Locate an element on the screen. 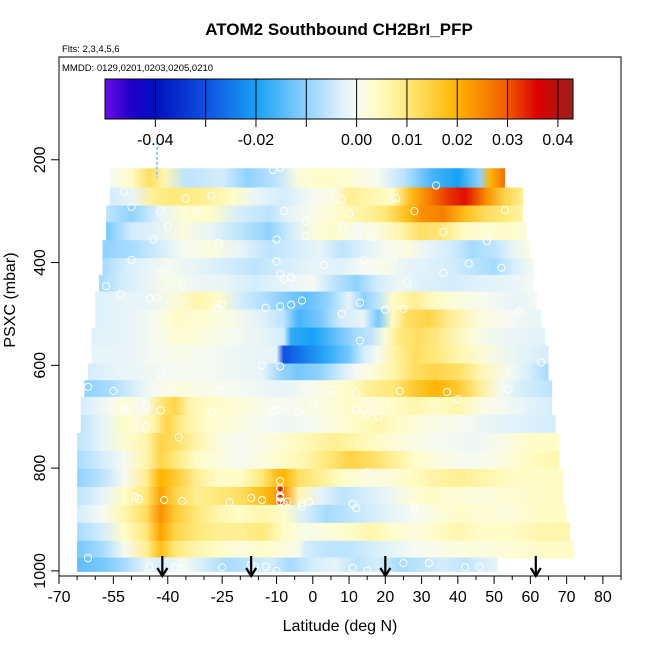 Image resolution: width=650 pixels, height=650 pixels. dates-label: MMDD: 0129,0201,0203,0205,0210 is located at coordinates (137, 68).